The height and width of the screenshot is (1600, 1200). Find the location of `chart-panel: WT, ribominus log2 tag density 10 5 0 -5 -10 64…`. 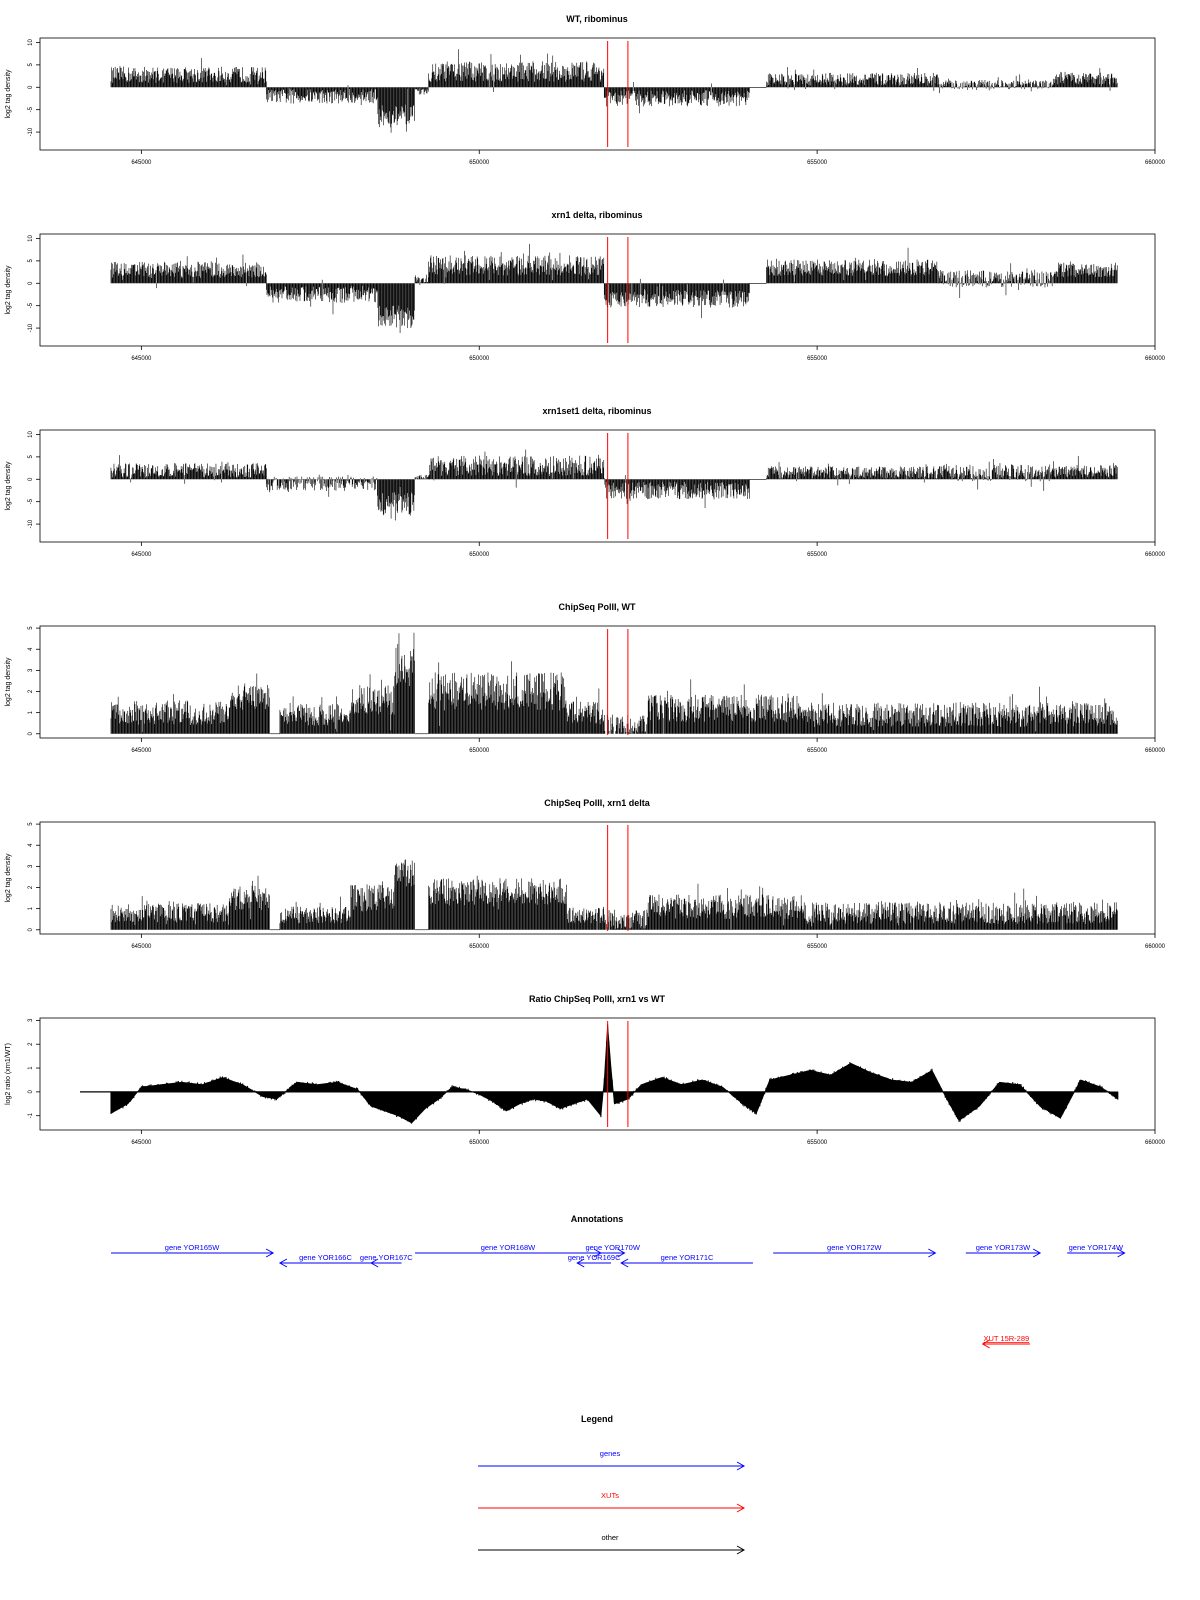

chart-panel: WT, ribominus log2 tag density 10 5 0 -5 -10 64… is located at coordinates (585, 90).